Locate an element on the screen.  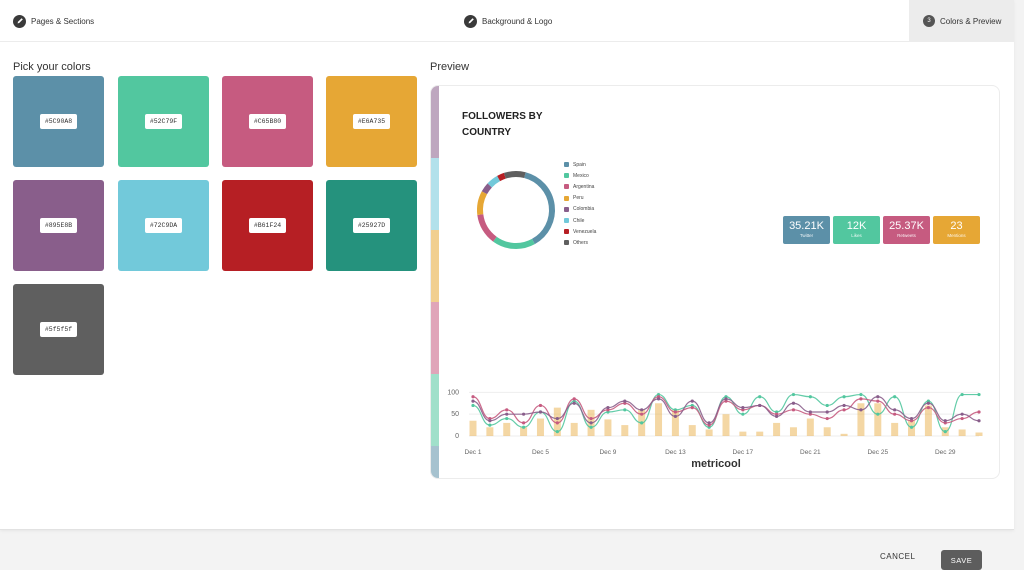
step-label: Pages & Sections is located at coordinates (63, 21).